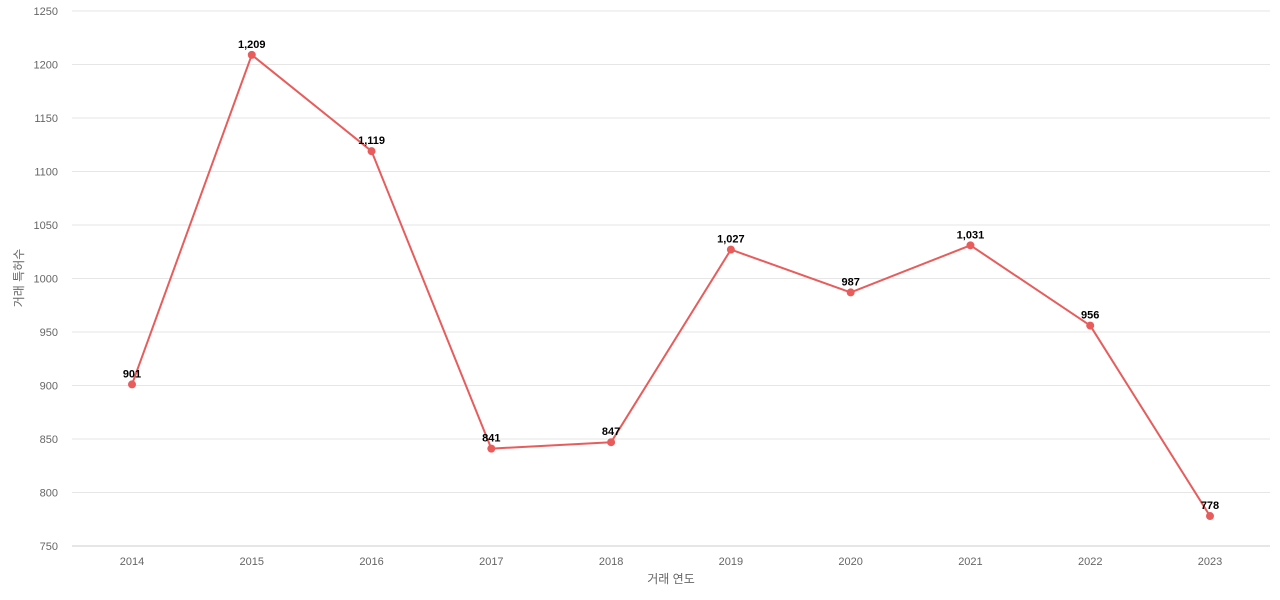 Image resolution: width=1280 pixels, height=600 pixels. I want to click on y-tick-label: 750, so click(49, 547).